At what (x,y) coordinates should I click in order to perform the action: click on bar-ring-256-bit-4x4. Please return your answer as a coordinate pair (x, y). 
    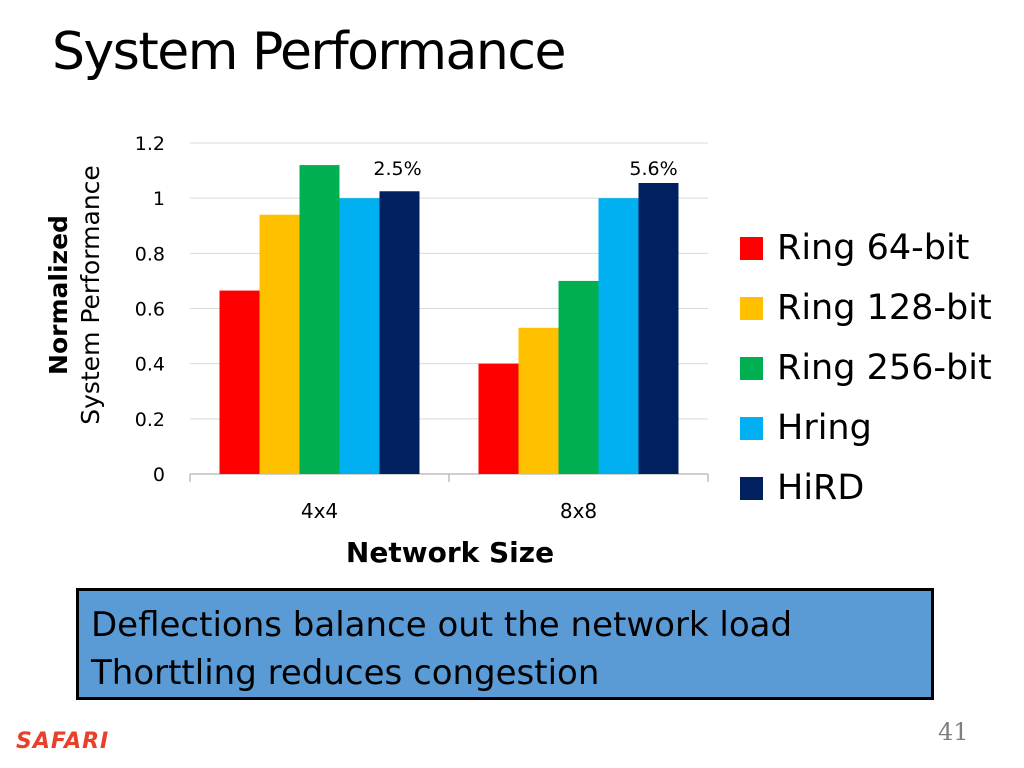
    Looking at the image, I should click on (319, 320).